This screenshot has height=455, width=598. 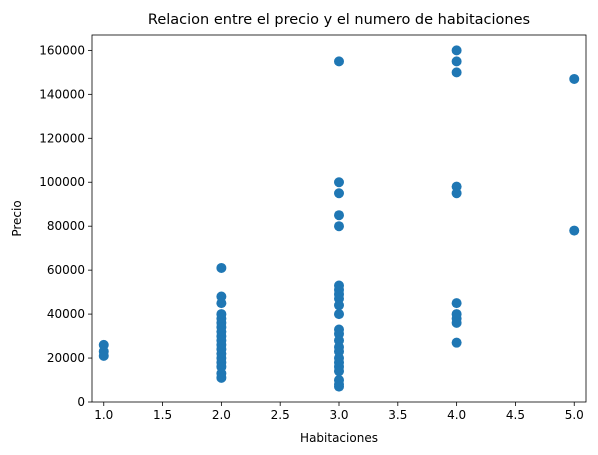 What do you see at coordinates (62, 50) in the screenshot?
I see `y-tick-label: 160000` at bounding box center [62, 50].